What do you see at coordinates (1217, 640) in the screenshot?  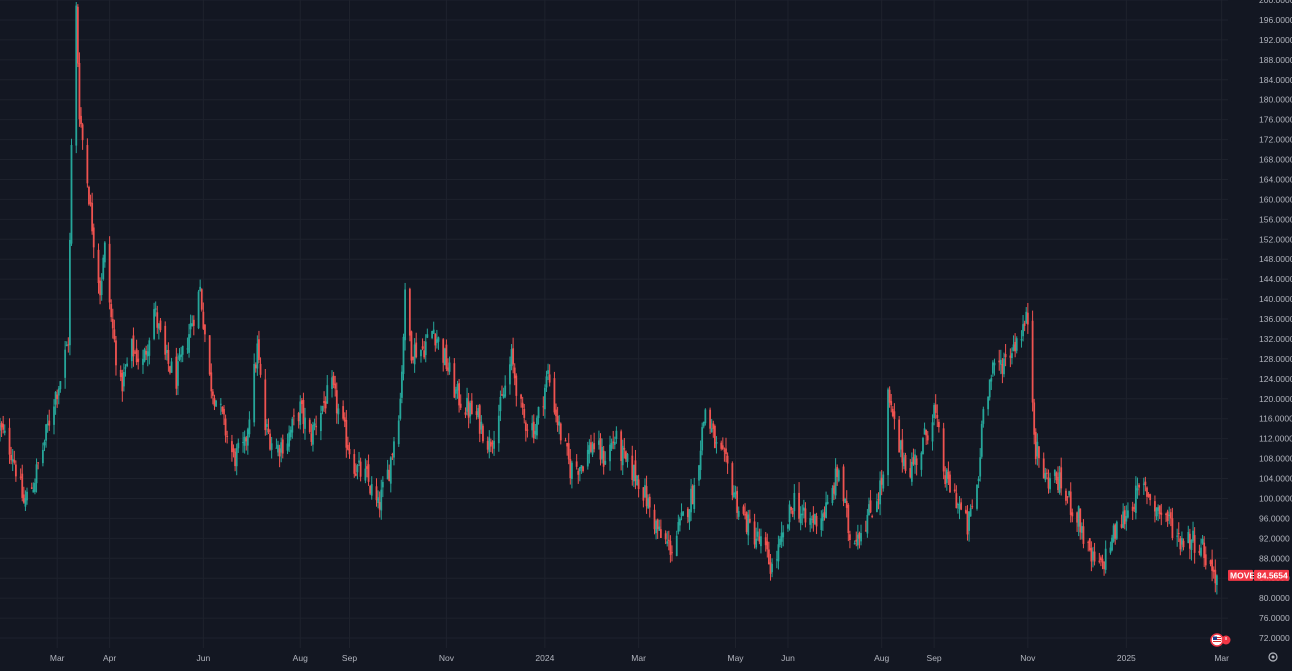 I see `us-flag-icon` at bounding box center [1217, 640].